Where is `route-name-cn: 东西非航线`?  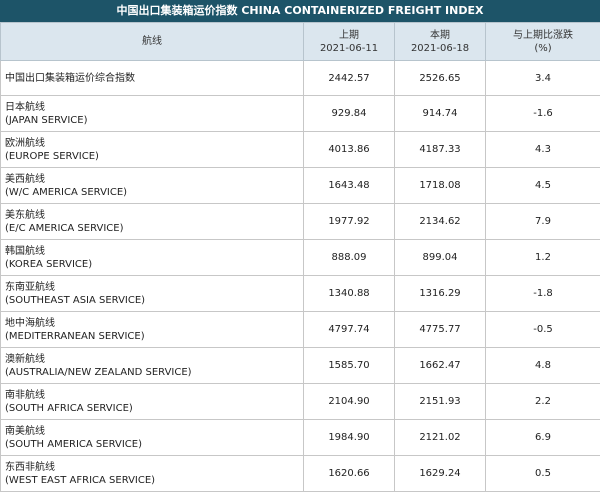
route-name-cn: 东西非航线 is located at coordinates (152, 467).